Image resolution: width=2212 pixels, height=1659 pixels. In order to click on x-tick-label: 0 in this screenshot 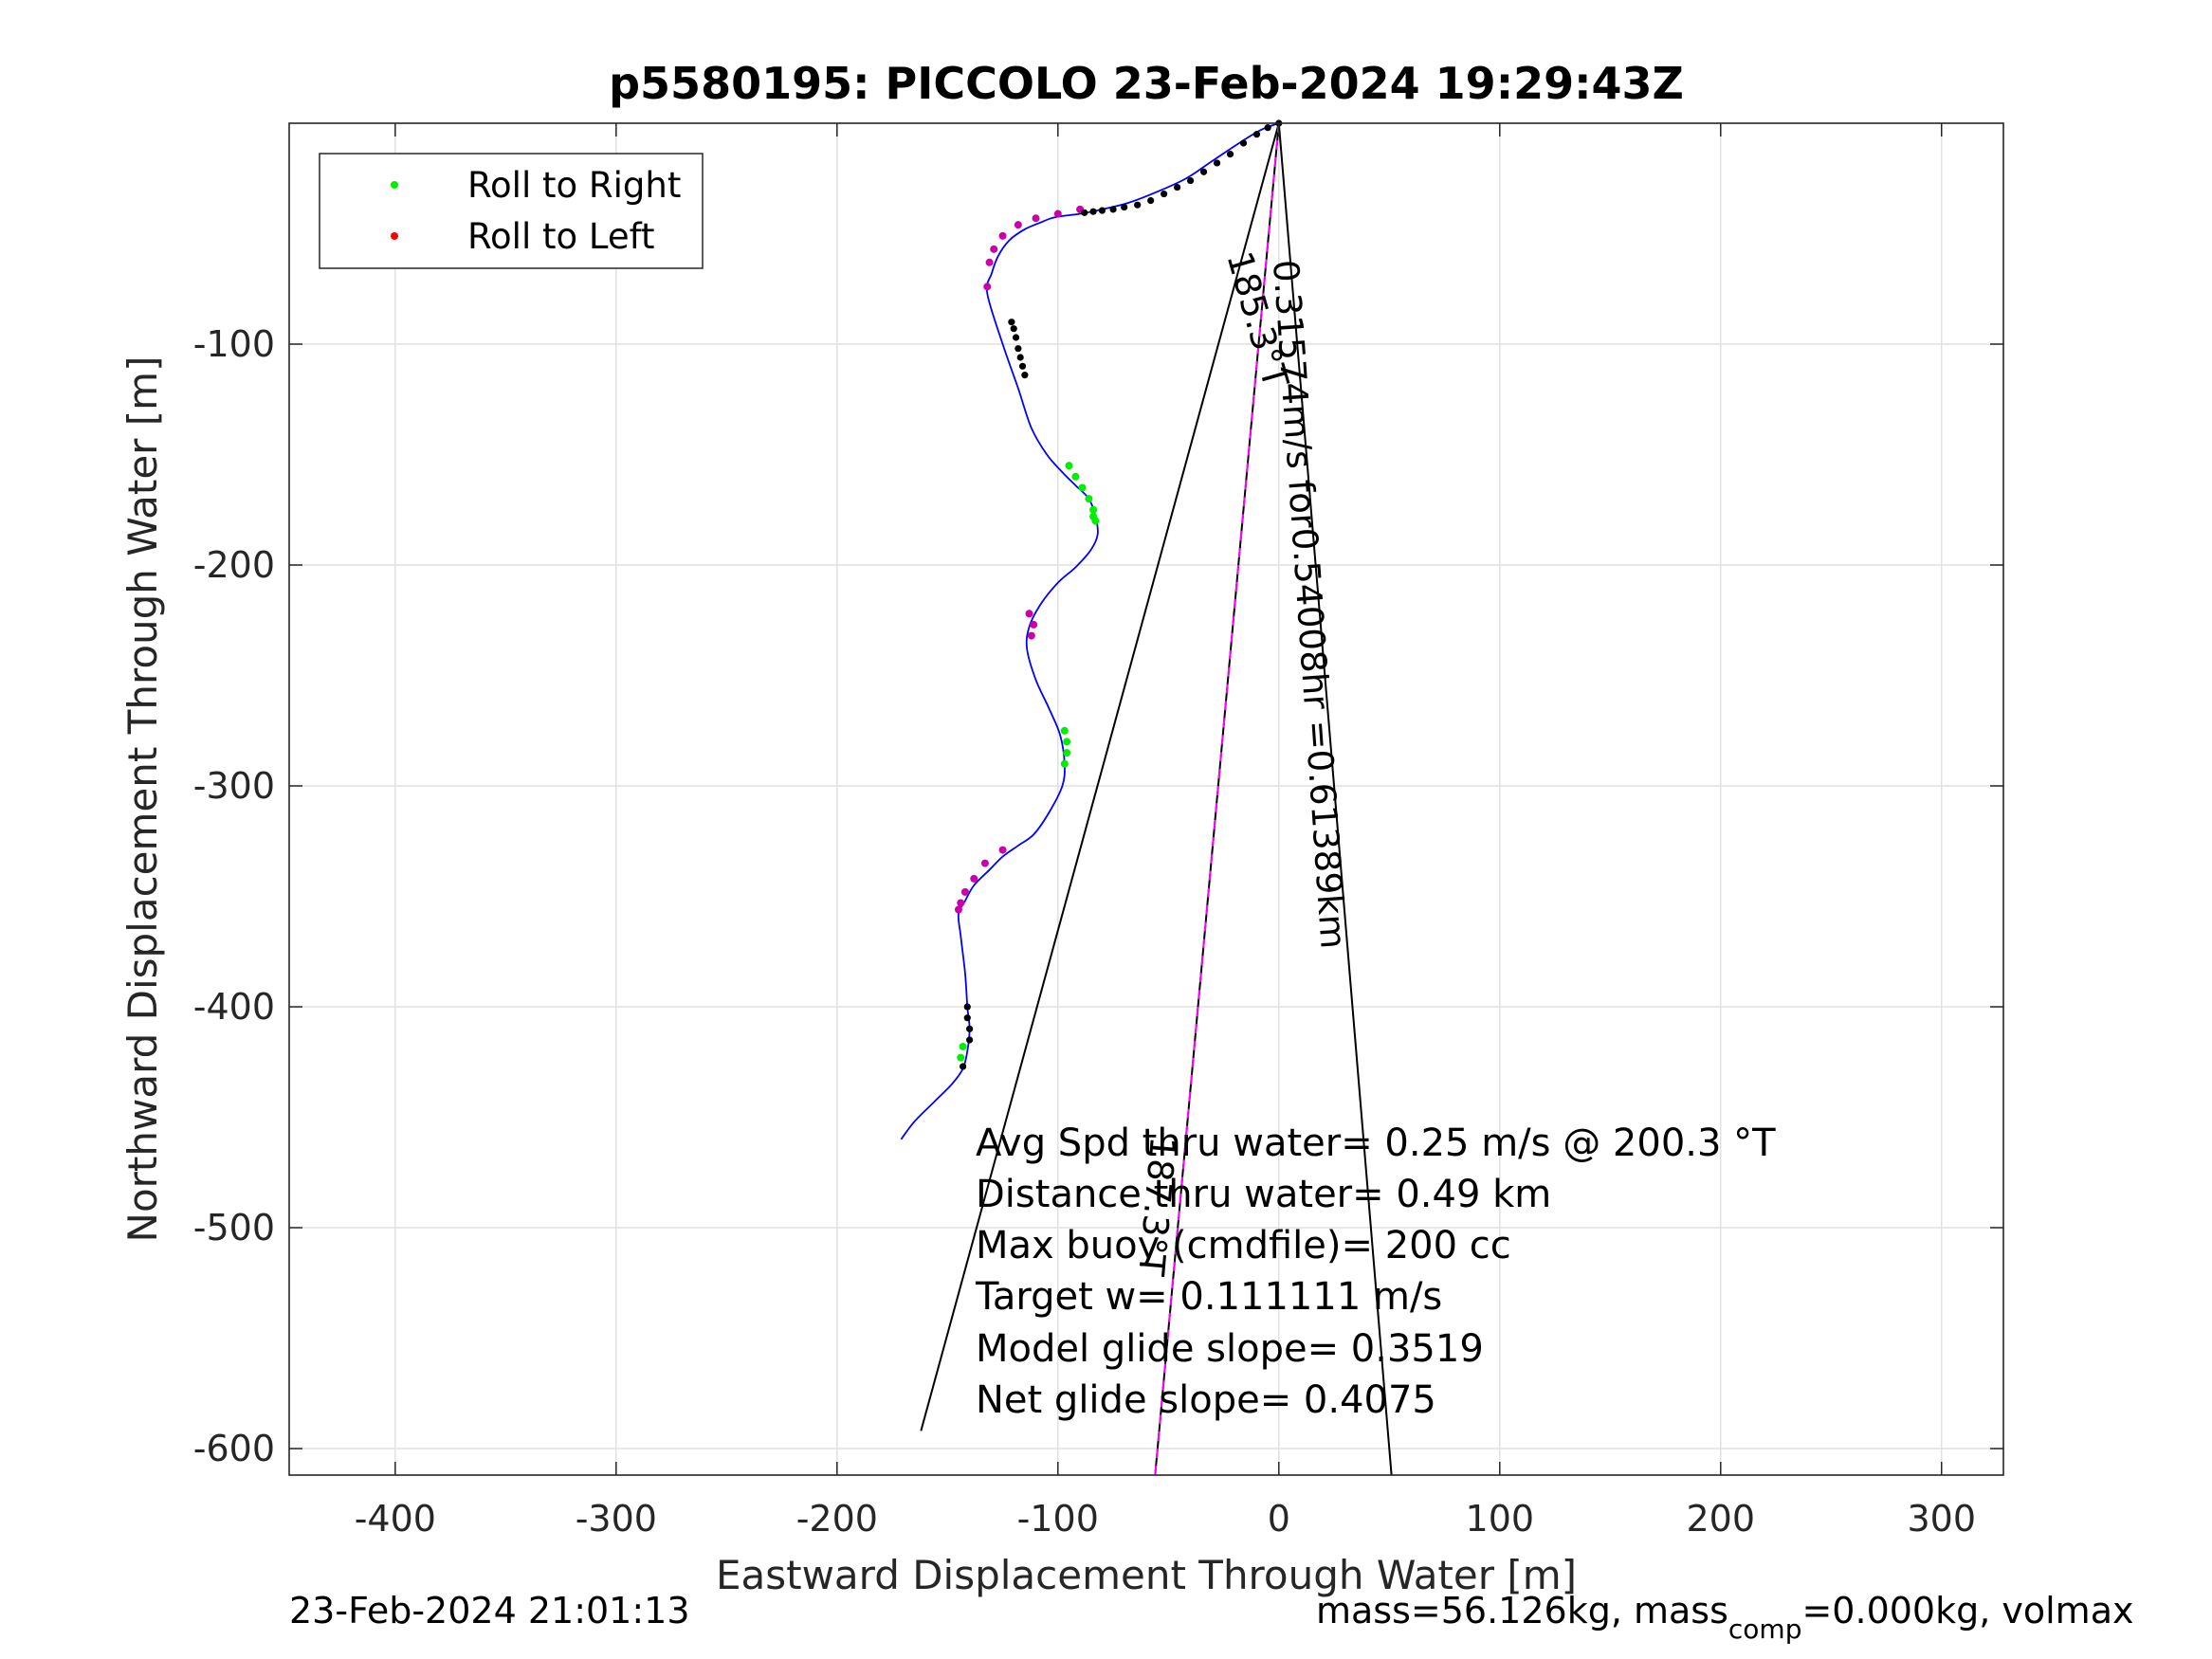, I will do `click(1279, 1519)`.